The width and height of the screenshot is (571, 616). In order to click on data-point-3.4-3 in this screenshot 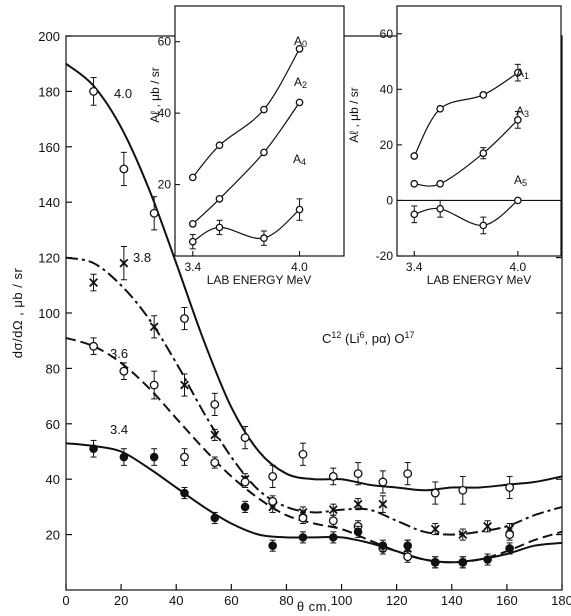, I will do `click(184, 493)`.